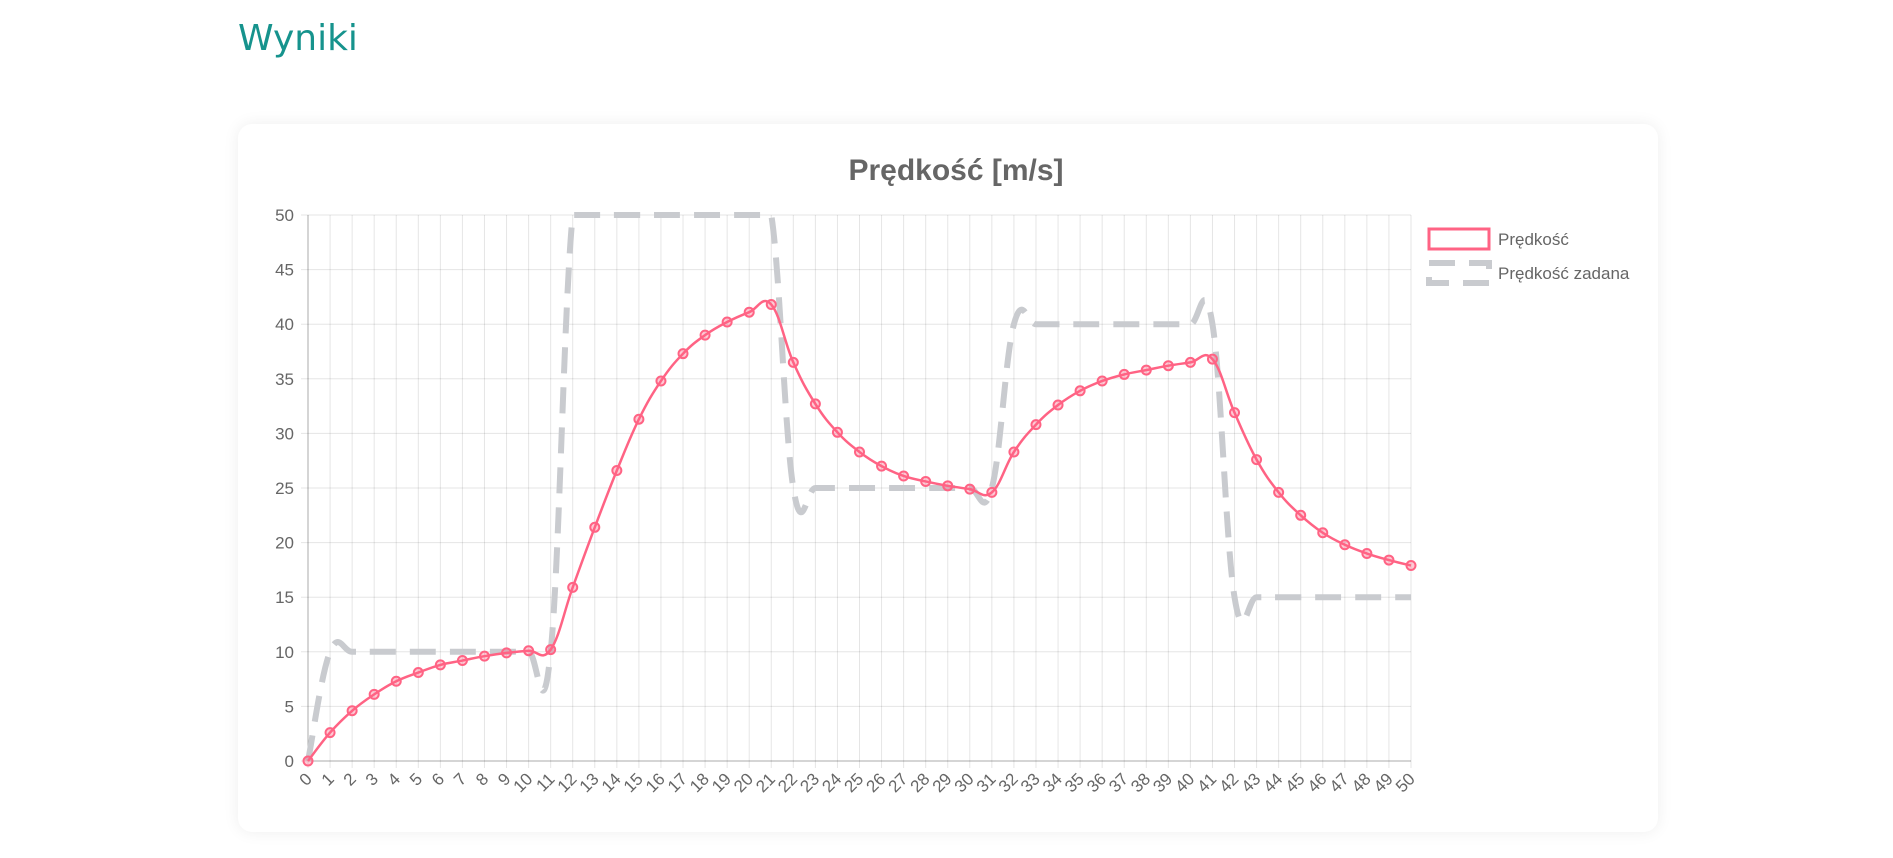  Describe the element at coordinates (1405, 782) in the screenshot. I see `x-tick-label: 50` at that location.